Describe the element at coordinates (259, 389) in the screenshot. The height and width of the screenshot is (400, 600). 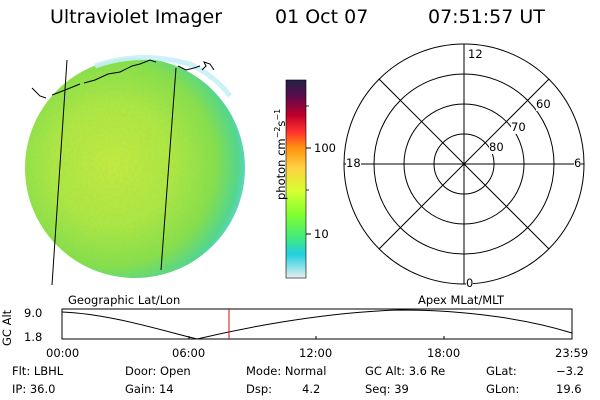
I see `info-dsp-label: Dsp:` at that location.